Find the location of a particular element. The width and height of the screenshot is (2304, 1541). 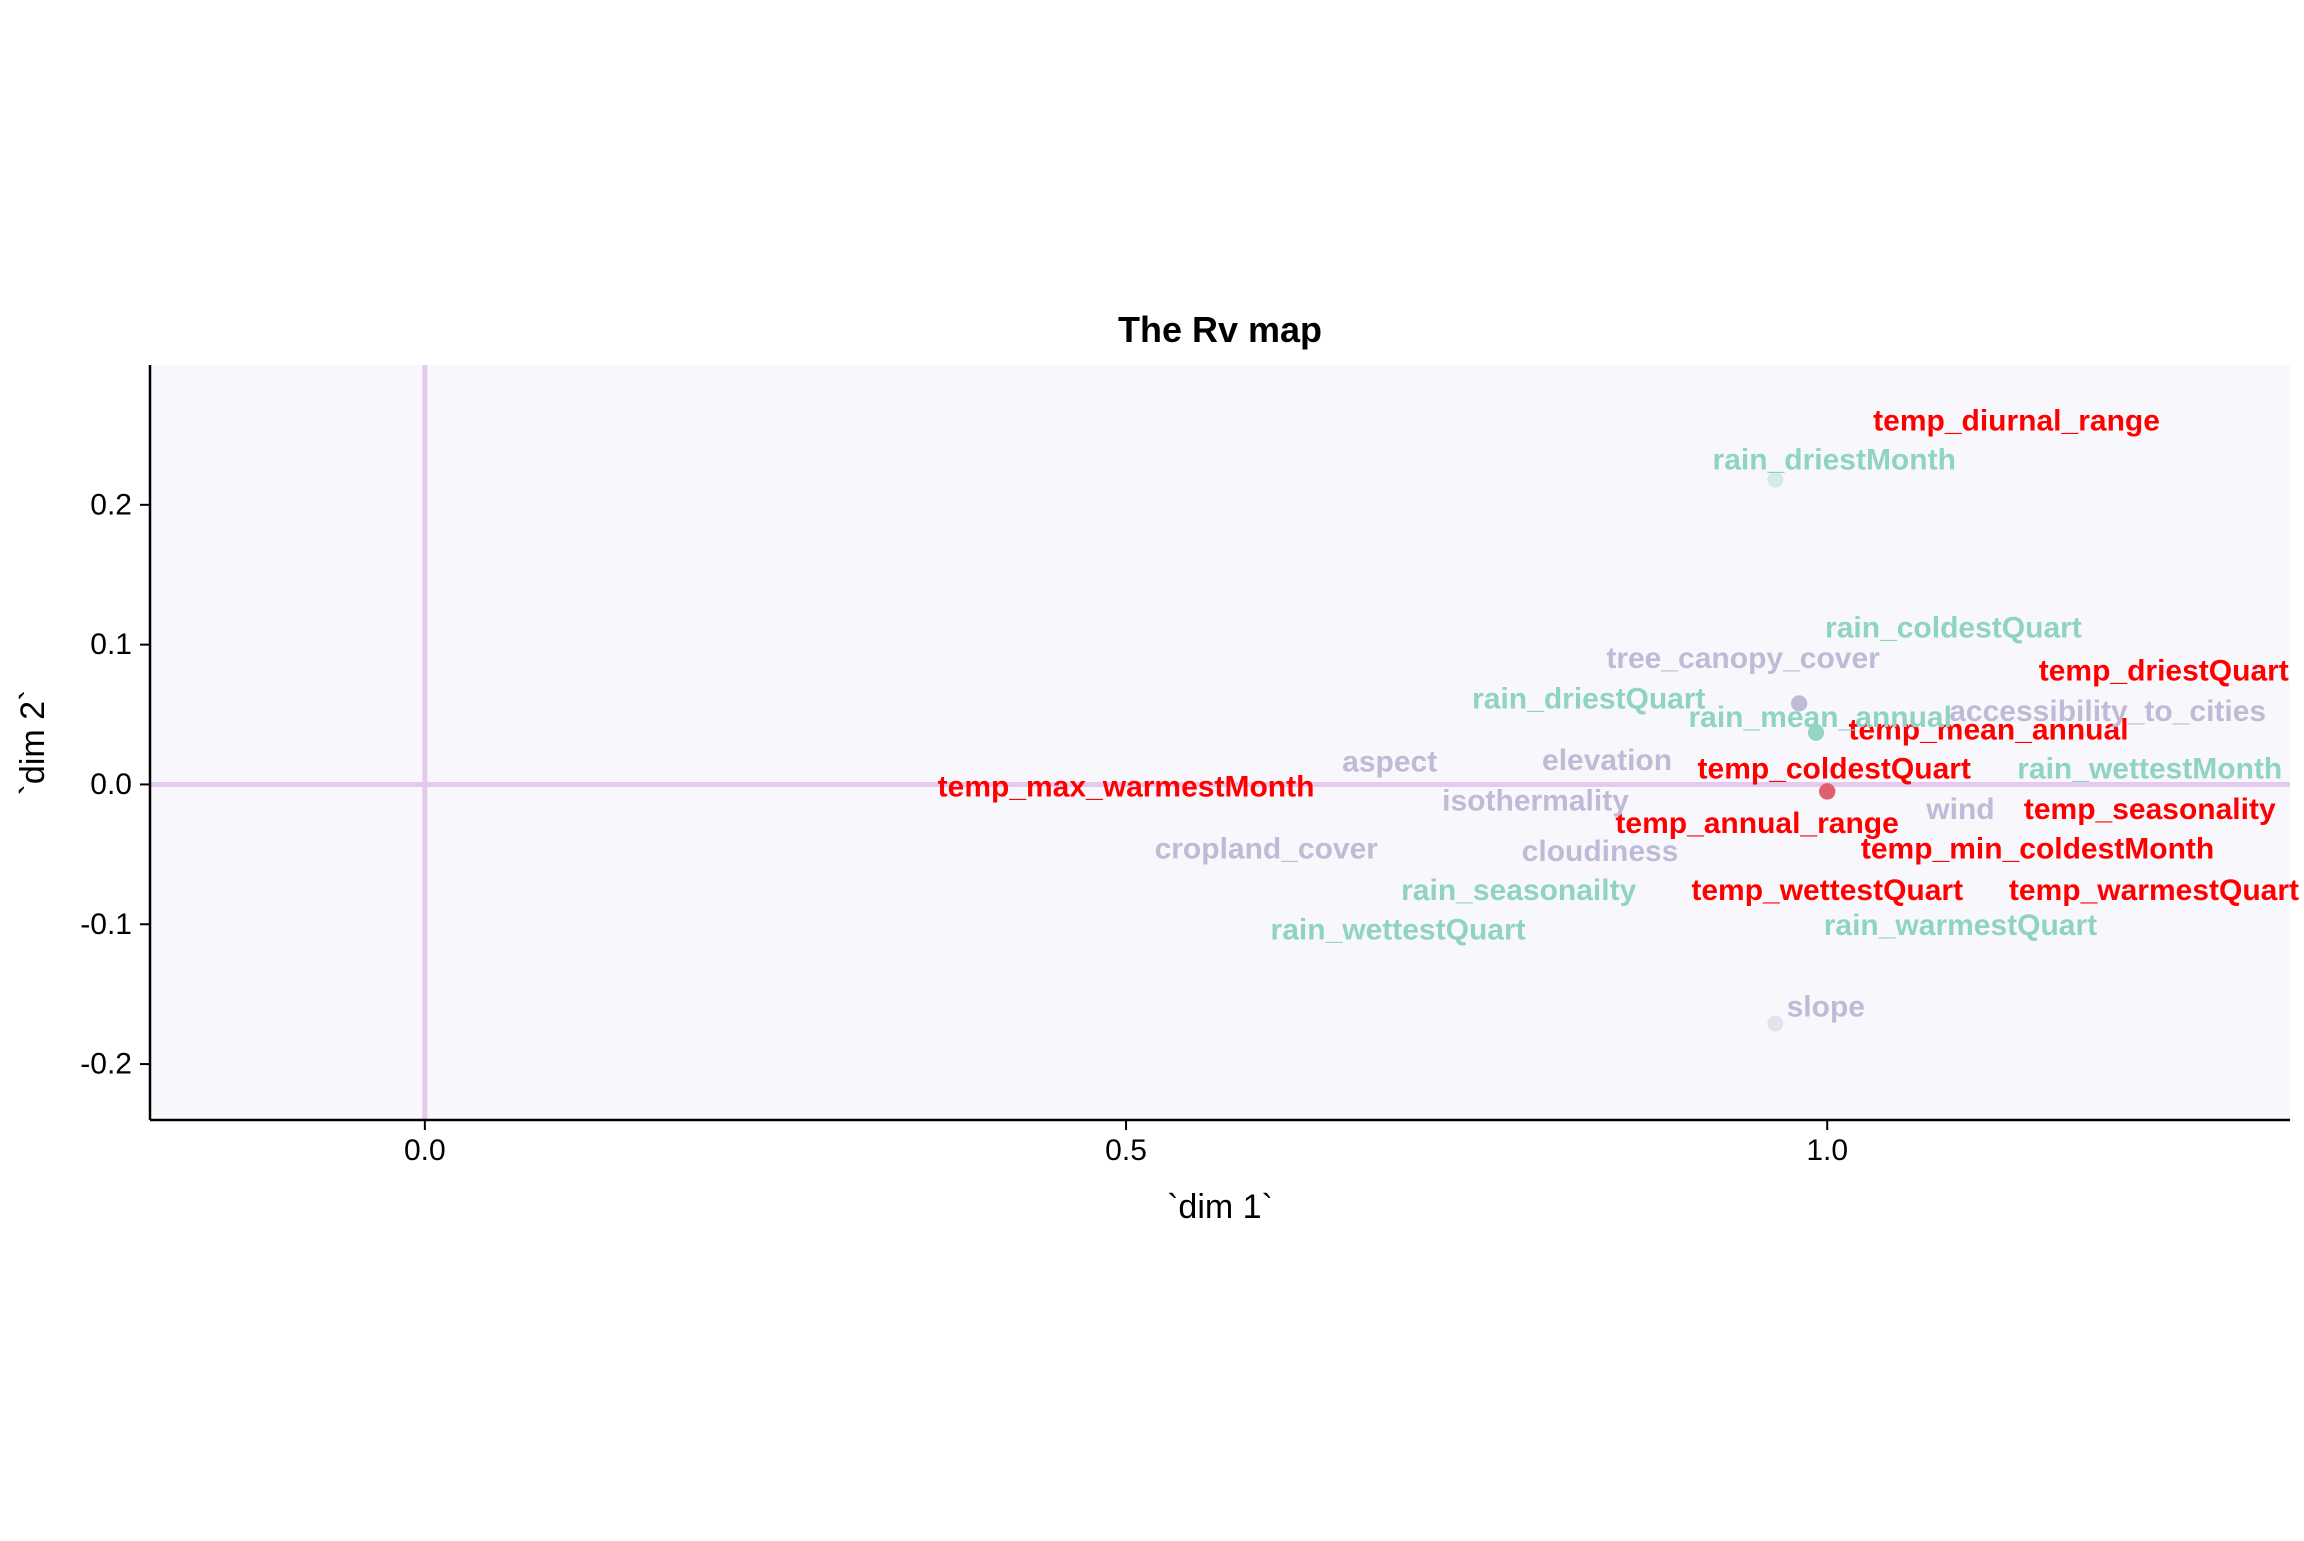

data-point-temp_warmestQuart is located at coordinates (1827, 791).